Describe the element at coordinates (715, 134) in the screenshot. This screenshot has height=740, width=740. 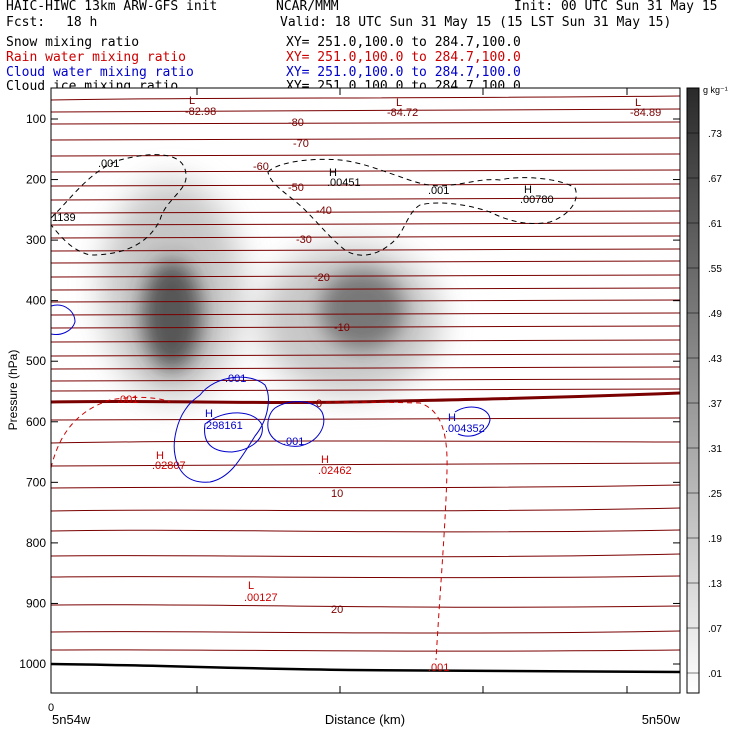
I see `colorbar-label-0: .73` at that location.